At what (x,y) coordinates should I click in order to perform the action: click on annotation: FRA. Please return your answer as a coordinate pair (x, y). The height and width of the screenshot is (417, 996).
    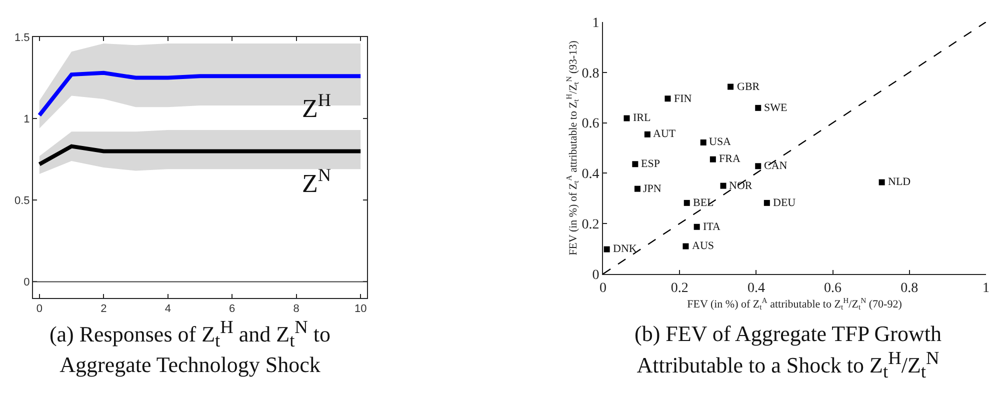
    Looking at the image, I should click on (729, 159).